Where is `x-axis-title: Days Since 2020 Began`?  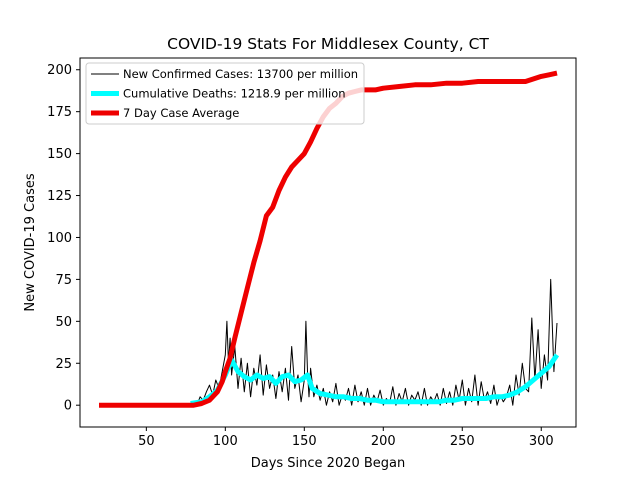 x-axis-title: Days Since 2020 Began is located at coordinates (328, 463).